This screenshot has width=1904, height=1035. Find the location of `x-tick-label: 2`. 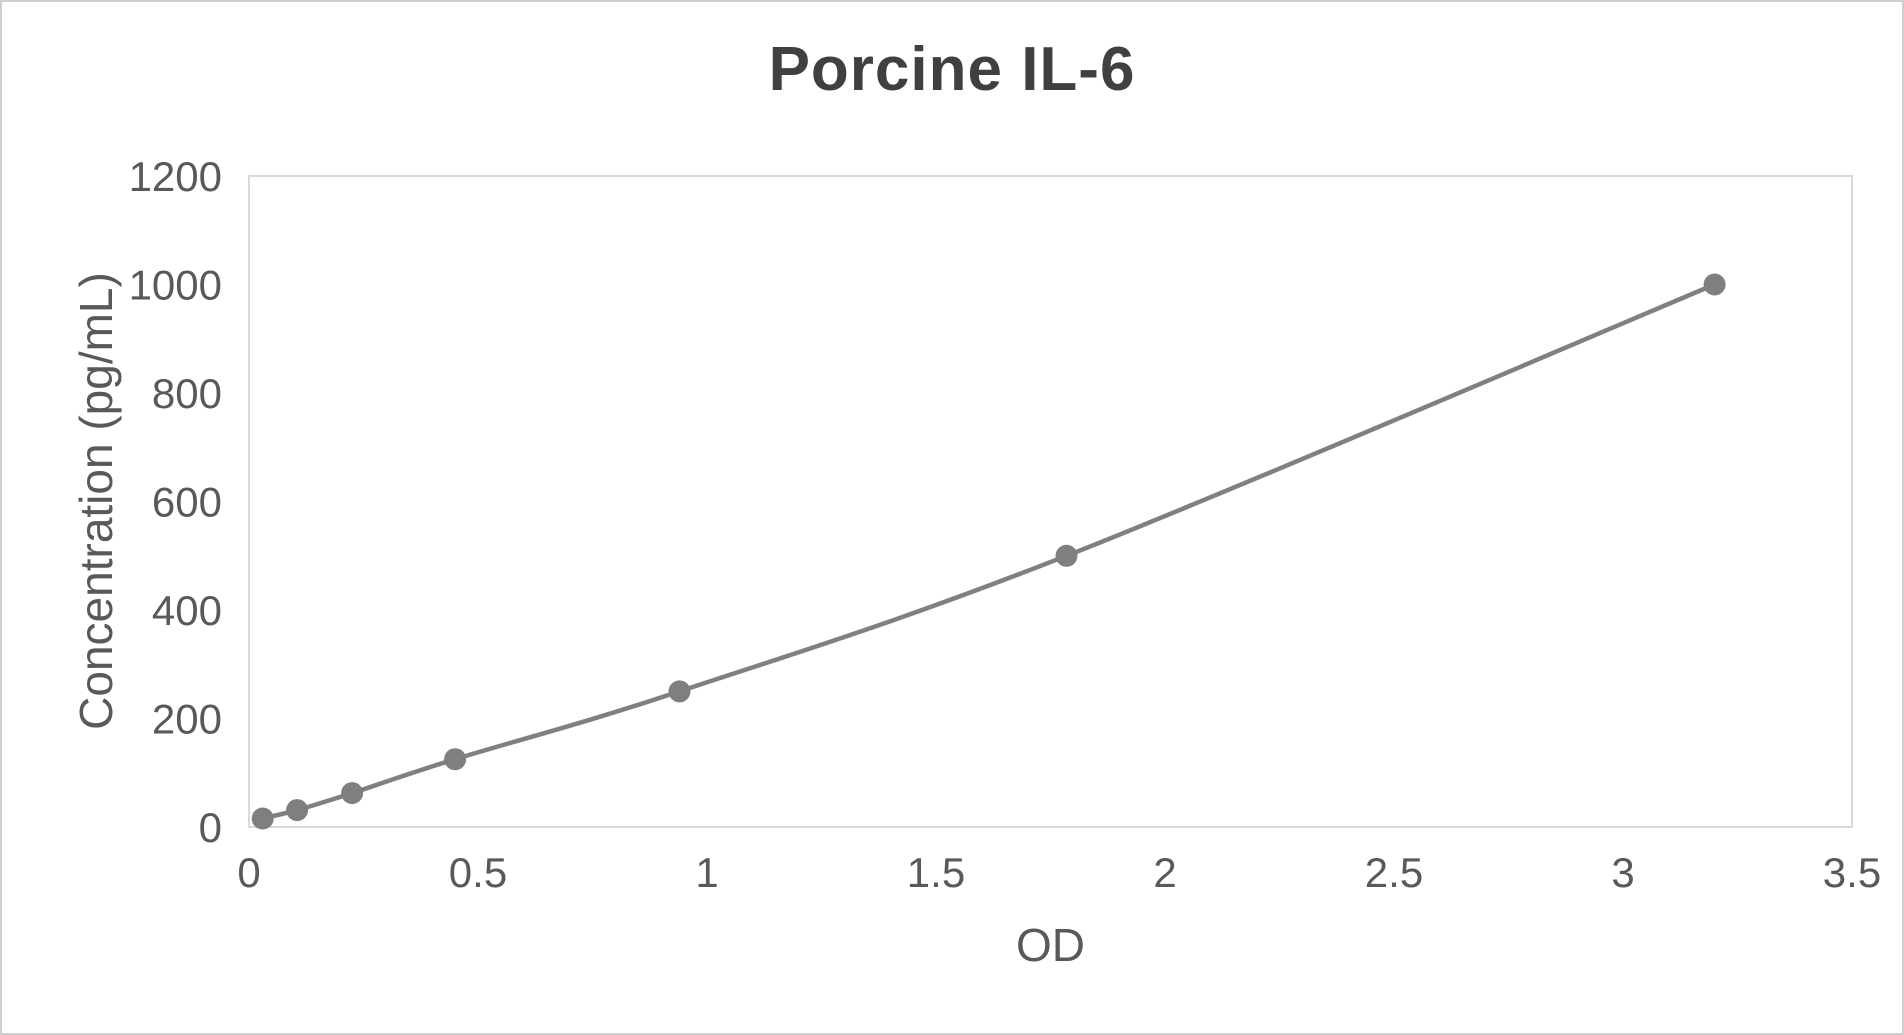

x-tick-label: 2 is located at coordinates (1164, 872).